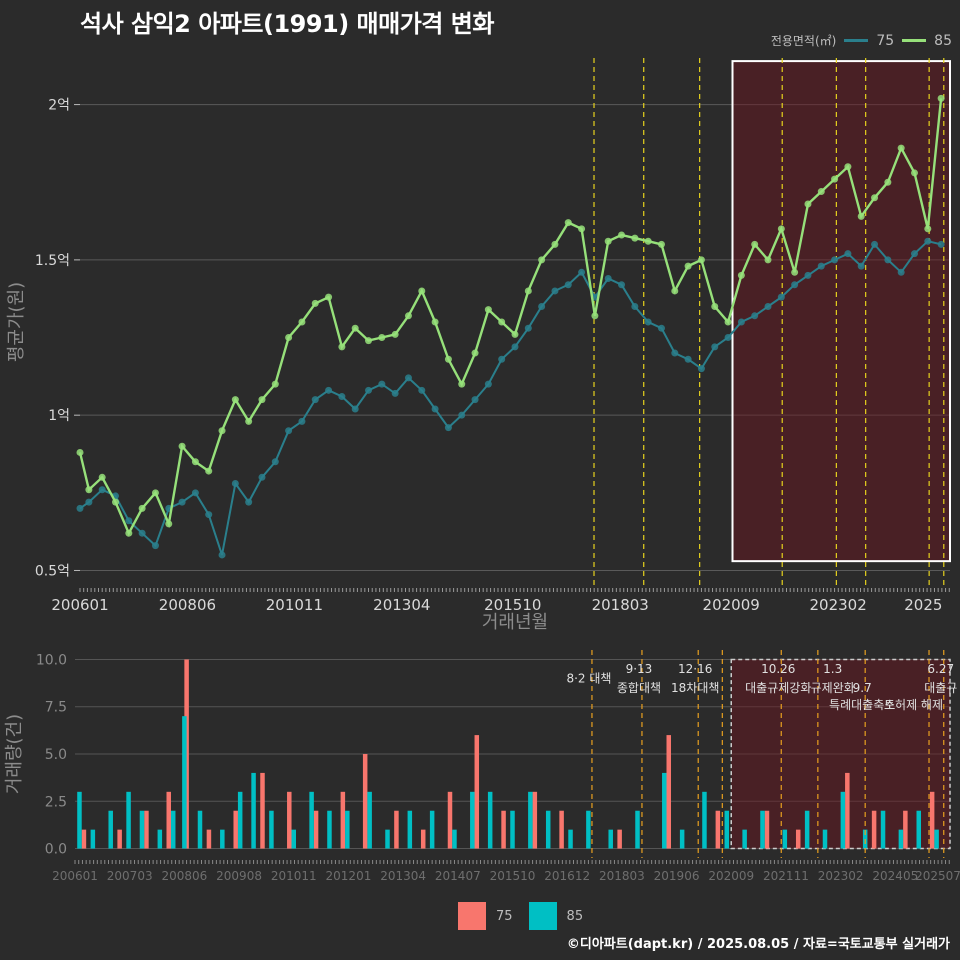  I want to click on y-tick-label: 2억, so click(59, 106).